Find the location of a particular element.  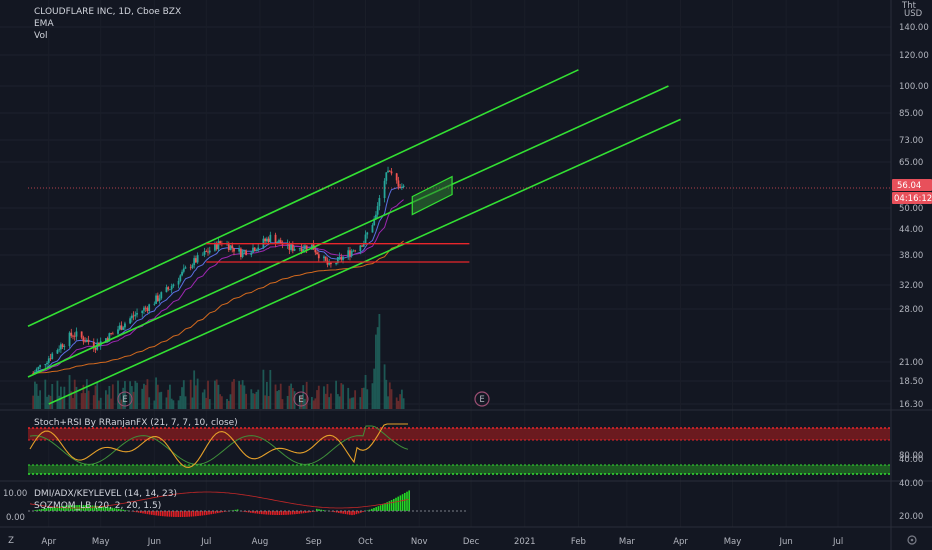

zoom-icon: Z is located at coordinates (11, 541).